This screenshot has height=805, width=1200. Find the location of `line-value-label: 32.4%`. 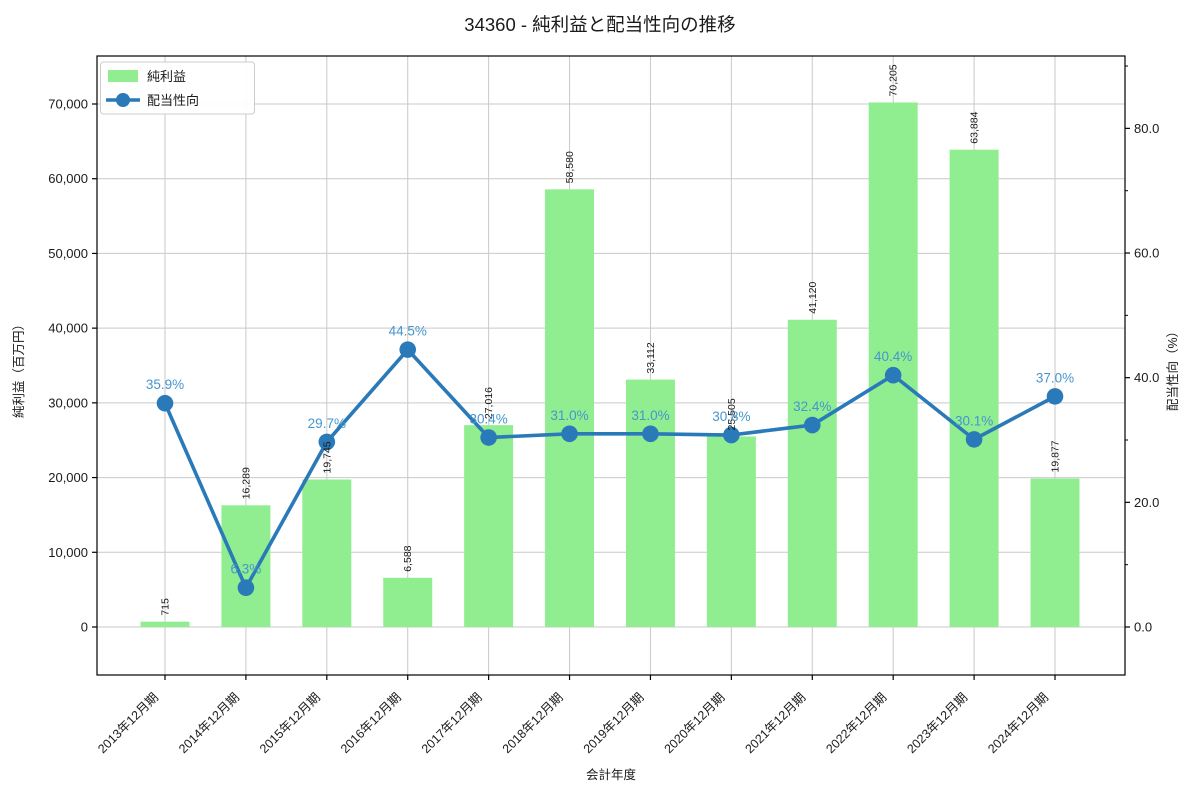

line-value-label: 32.4% is located at coordinates (812, 406).